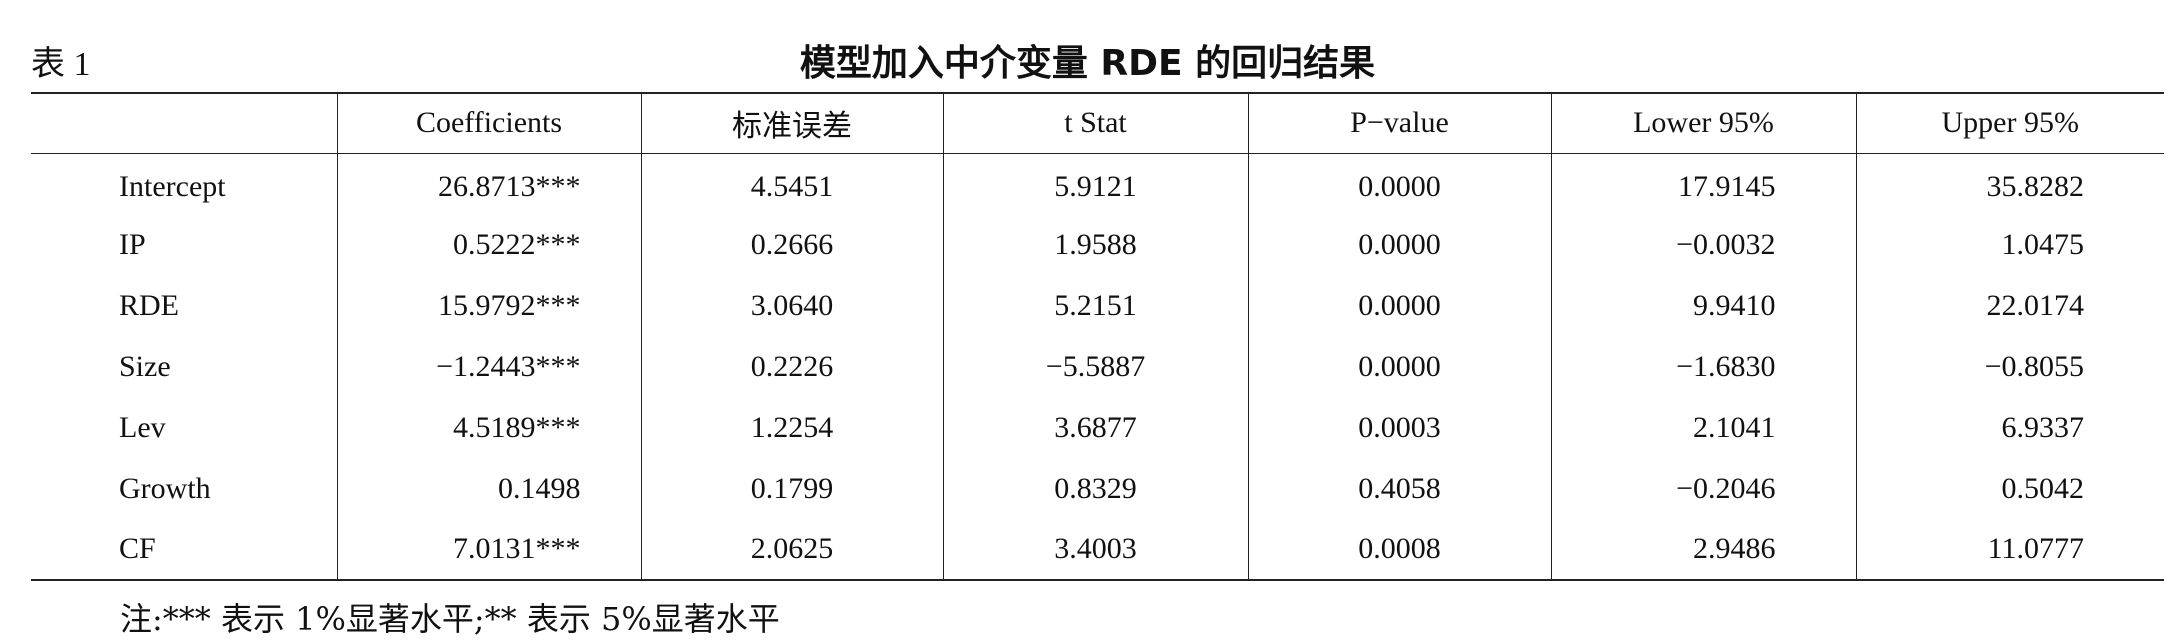 Image resolution: width=2175 pixels, height=643 pixels. Describe the element at coordinates (488, 427) in the screenshot. I see `cell: 4.5189***` at that location.